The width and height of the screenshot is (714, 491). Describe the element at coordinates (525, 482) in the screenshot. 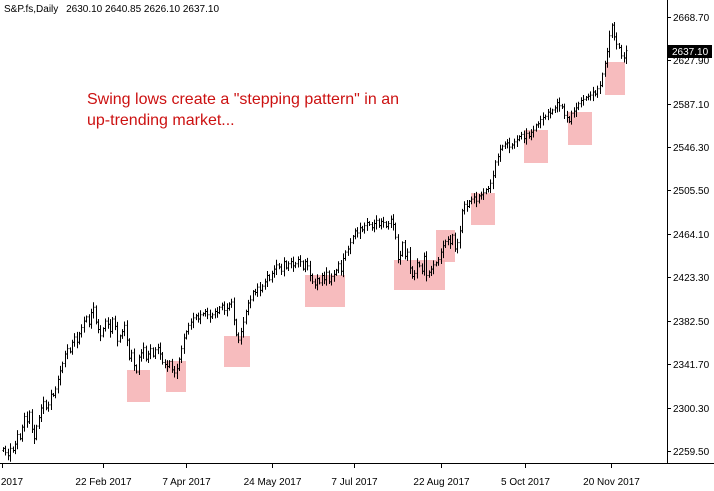

I see `x-tick-label: 5 Oct 2017` at that location.